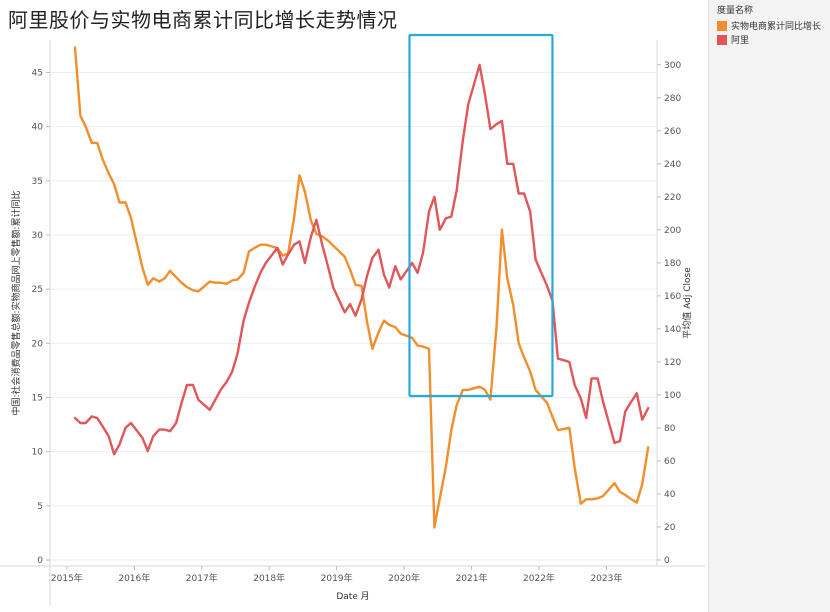 This screenshot has width=830, height=612. Describe the element at coordinates (40, 561) in the screenshot. I see `left-tick-label: 0` at that location.